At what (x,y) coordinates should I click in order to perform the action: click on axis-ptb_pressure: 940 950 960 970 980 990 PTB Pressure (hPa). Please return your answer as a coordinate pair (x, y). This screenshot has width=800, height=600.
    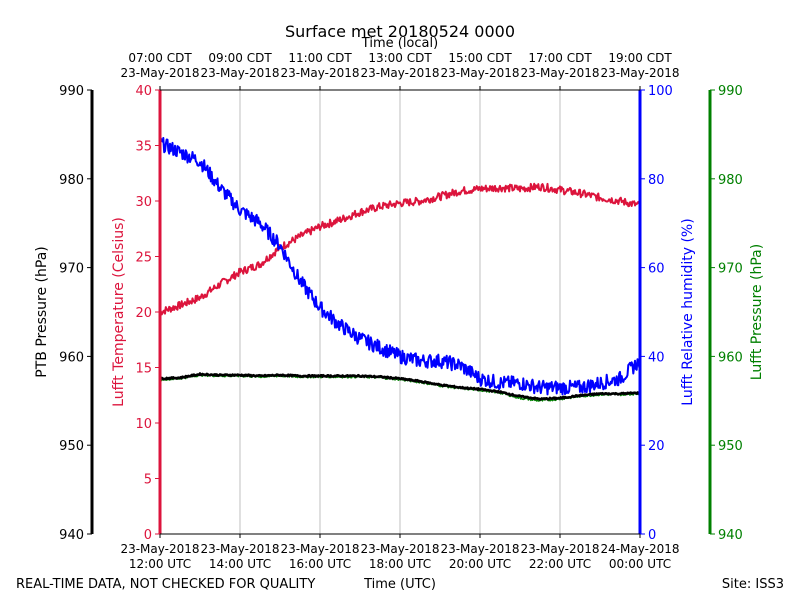
    Looking at the image, I should click on (64, 313).